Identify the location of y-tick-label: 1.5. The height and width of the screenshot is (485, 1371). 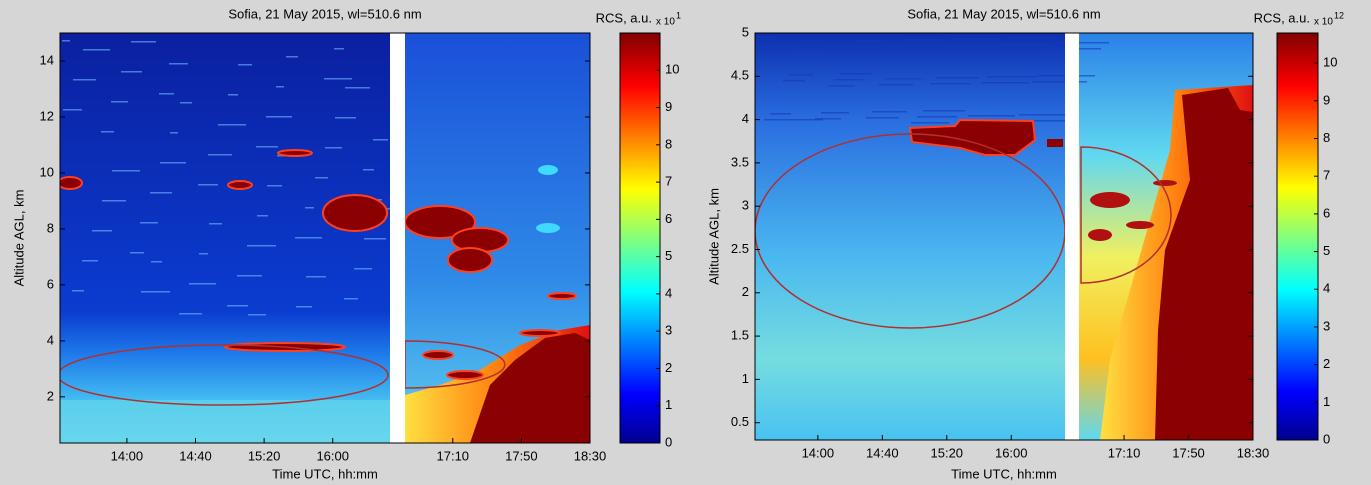
(740, 335).